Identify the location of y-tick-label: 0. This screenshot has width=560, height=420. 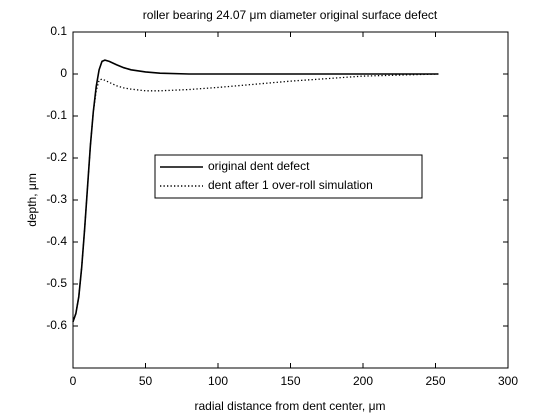
(63, 73).